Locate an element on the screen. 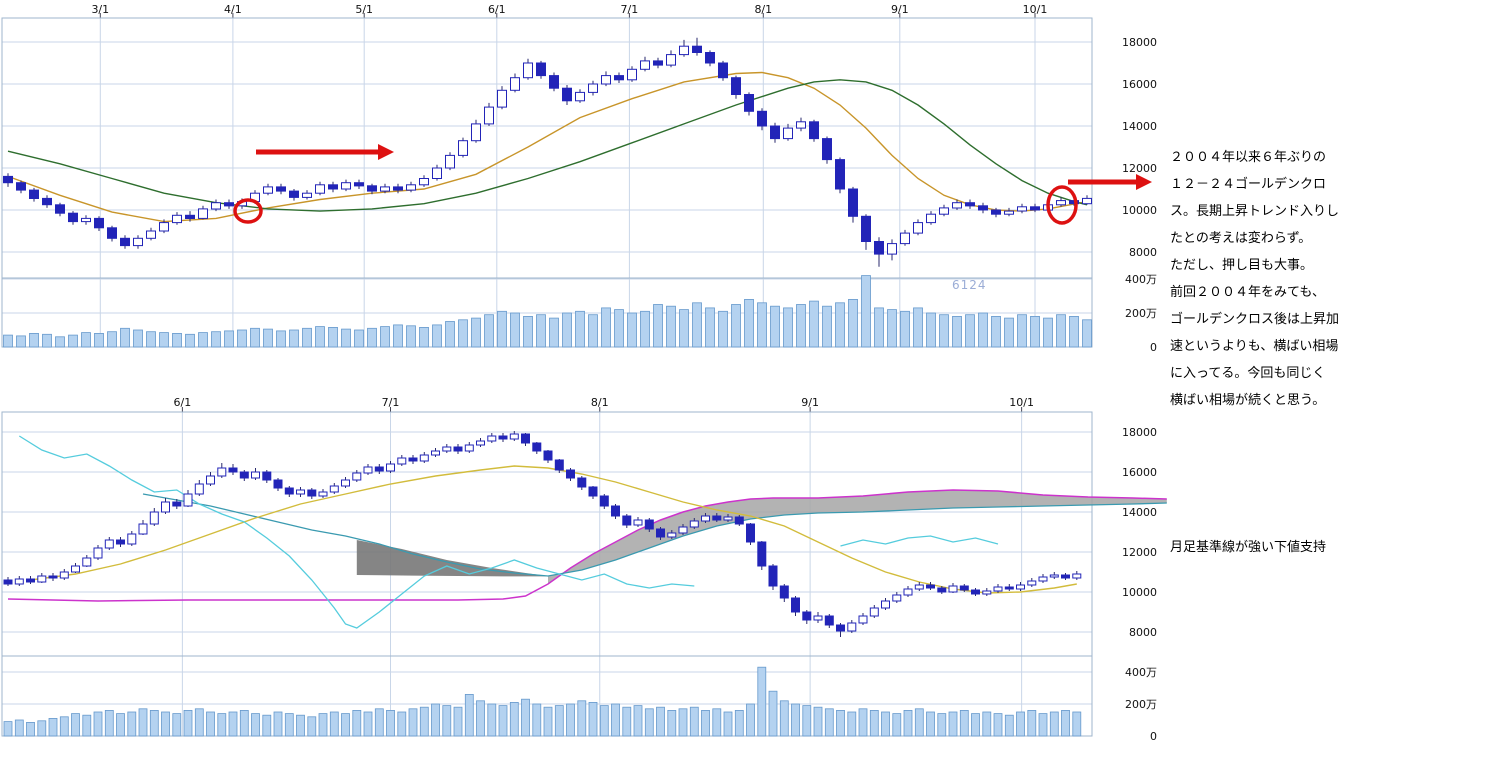  date-tick-label: 10/1 is located at coordinates (1035, 9).